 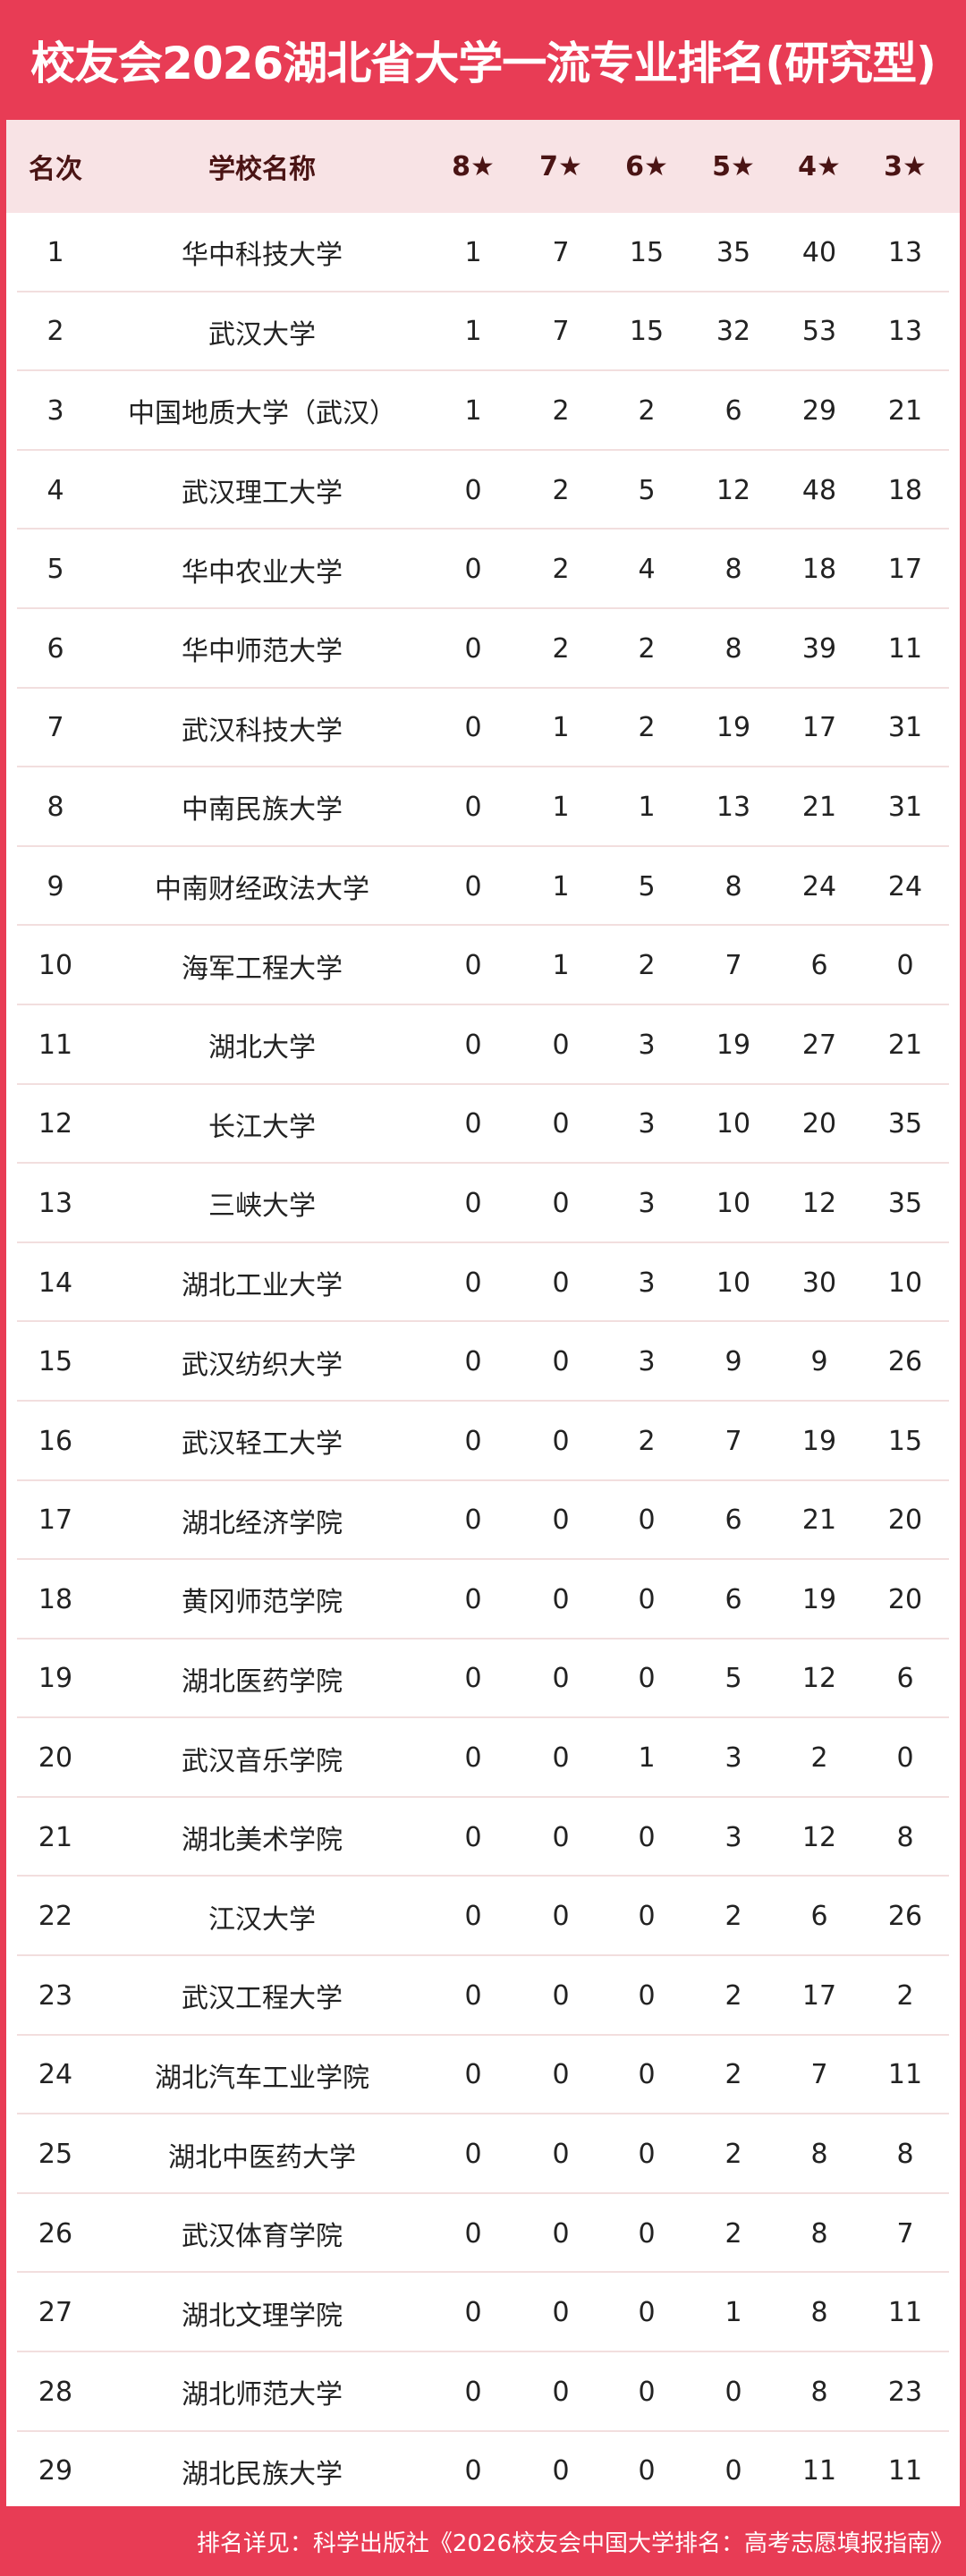 What do you see at coordinates (55, 728) in the screenshot?
I see `rank-cell: 7` at bounding box center [55, 728].